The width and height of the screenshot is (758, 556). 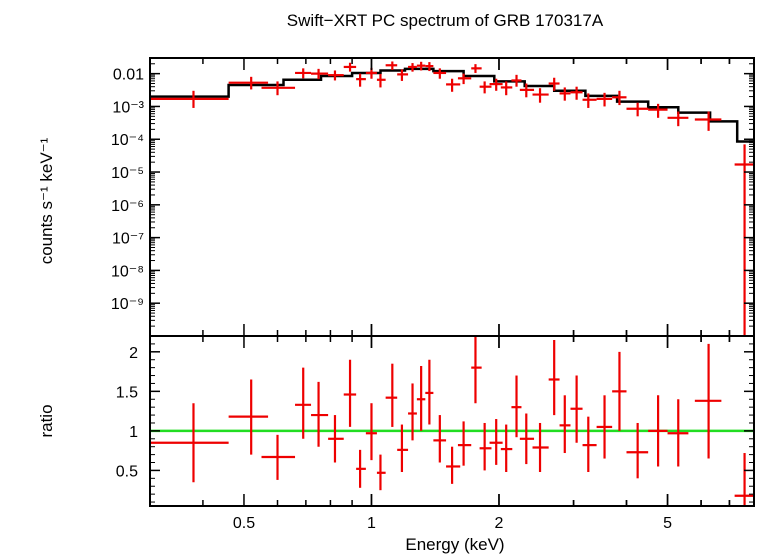 I want to click on model-step-line, so click(x=452, y=105).